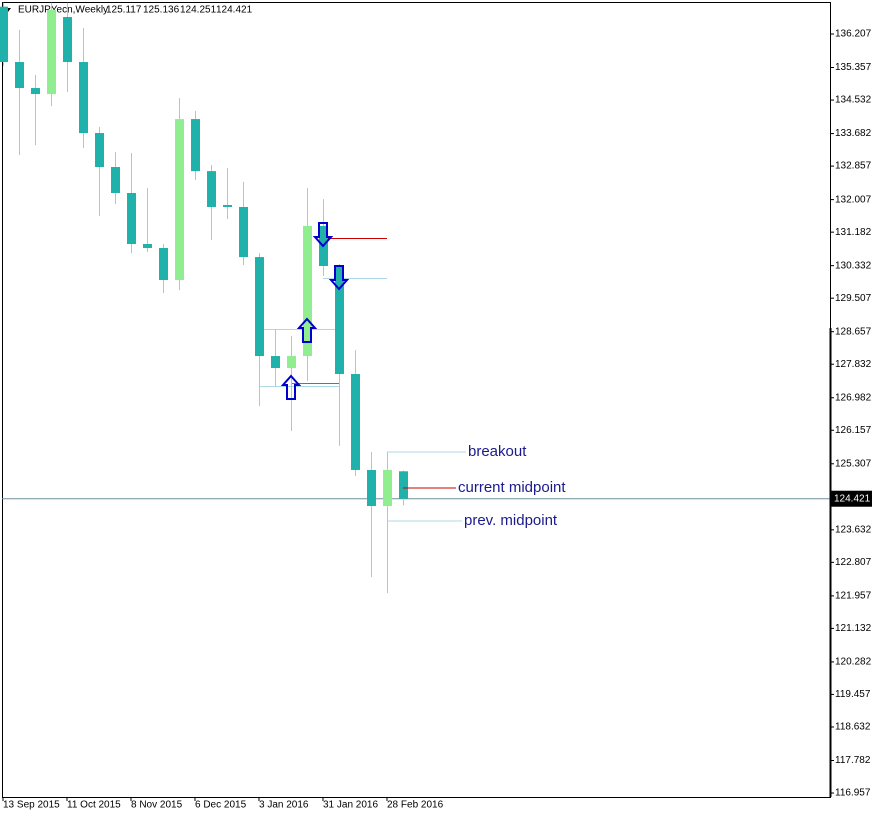 Image resolution: width=872 pixels, height=817 pixels. I want to click on y-tick-label: 123.632, so click(853, 529).